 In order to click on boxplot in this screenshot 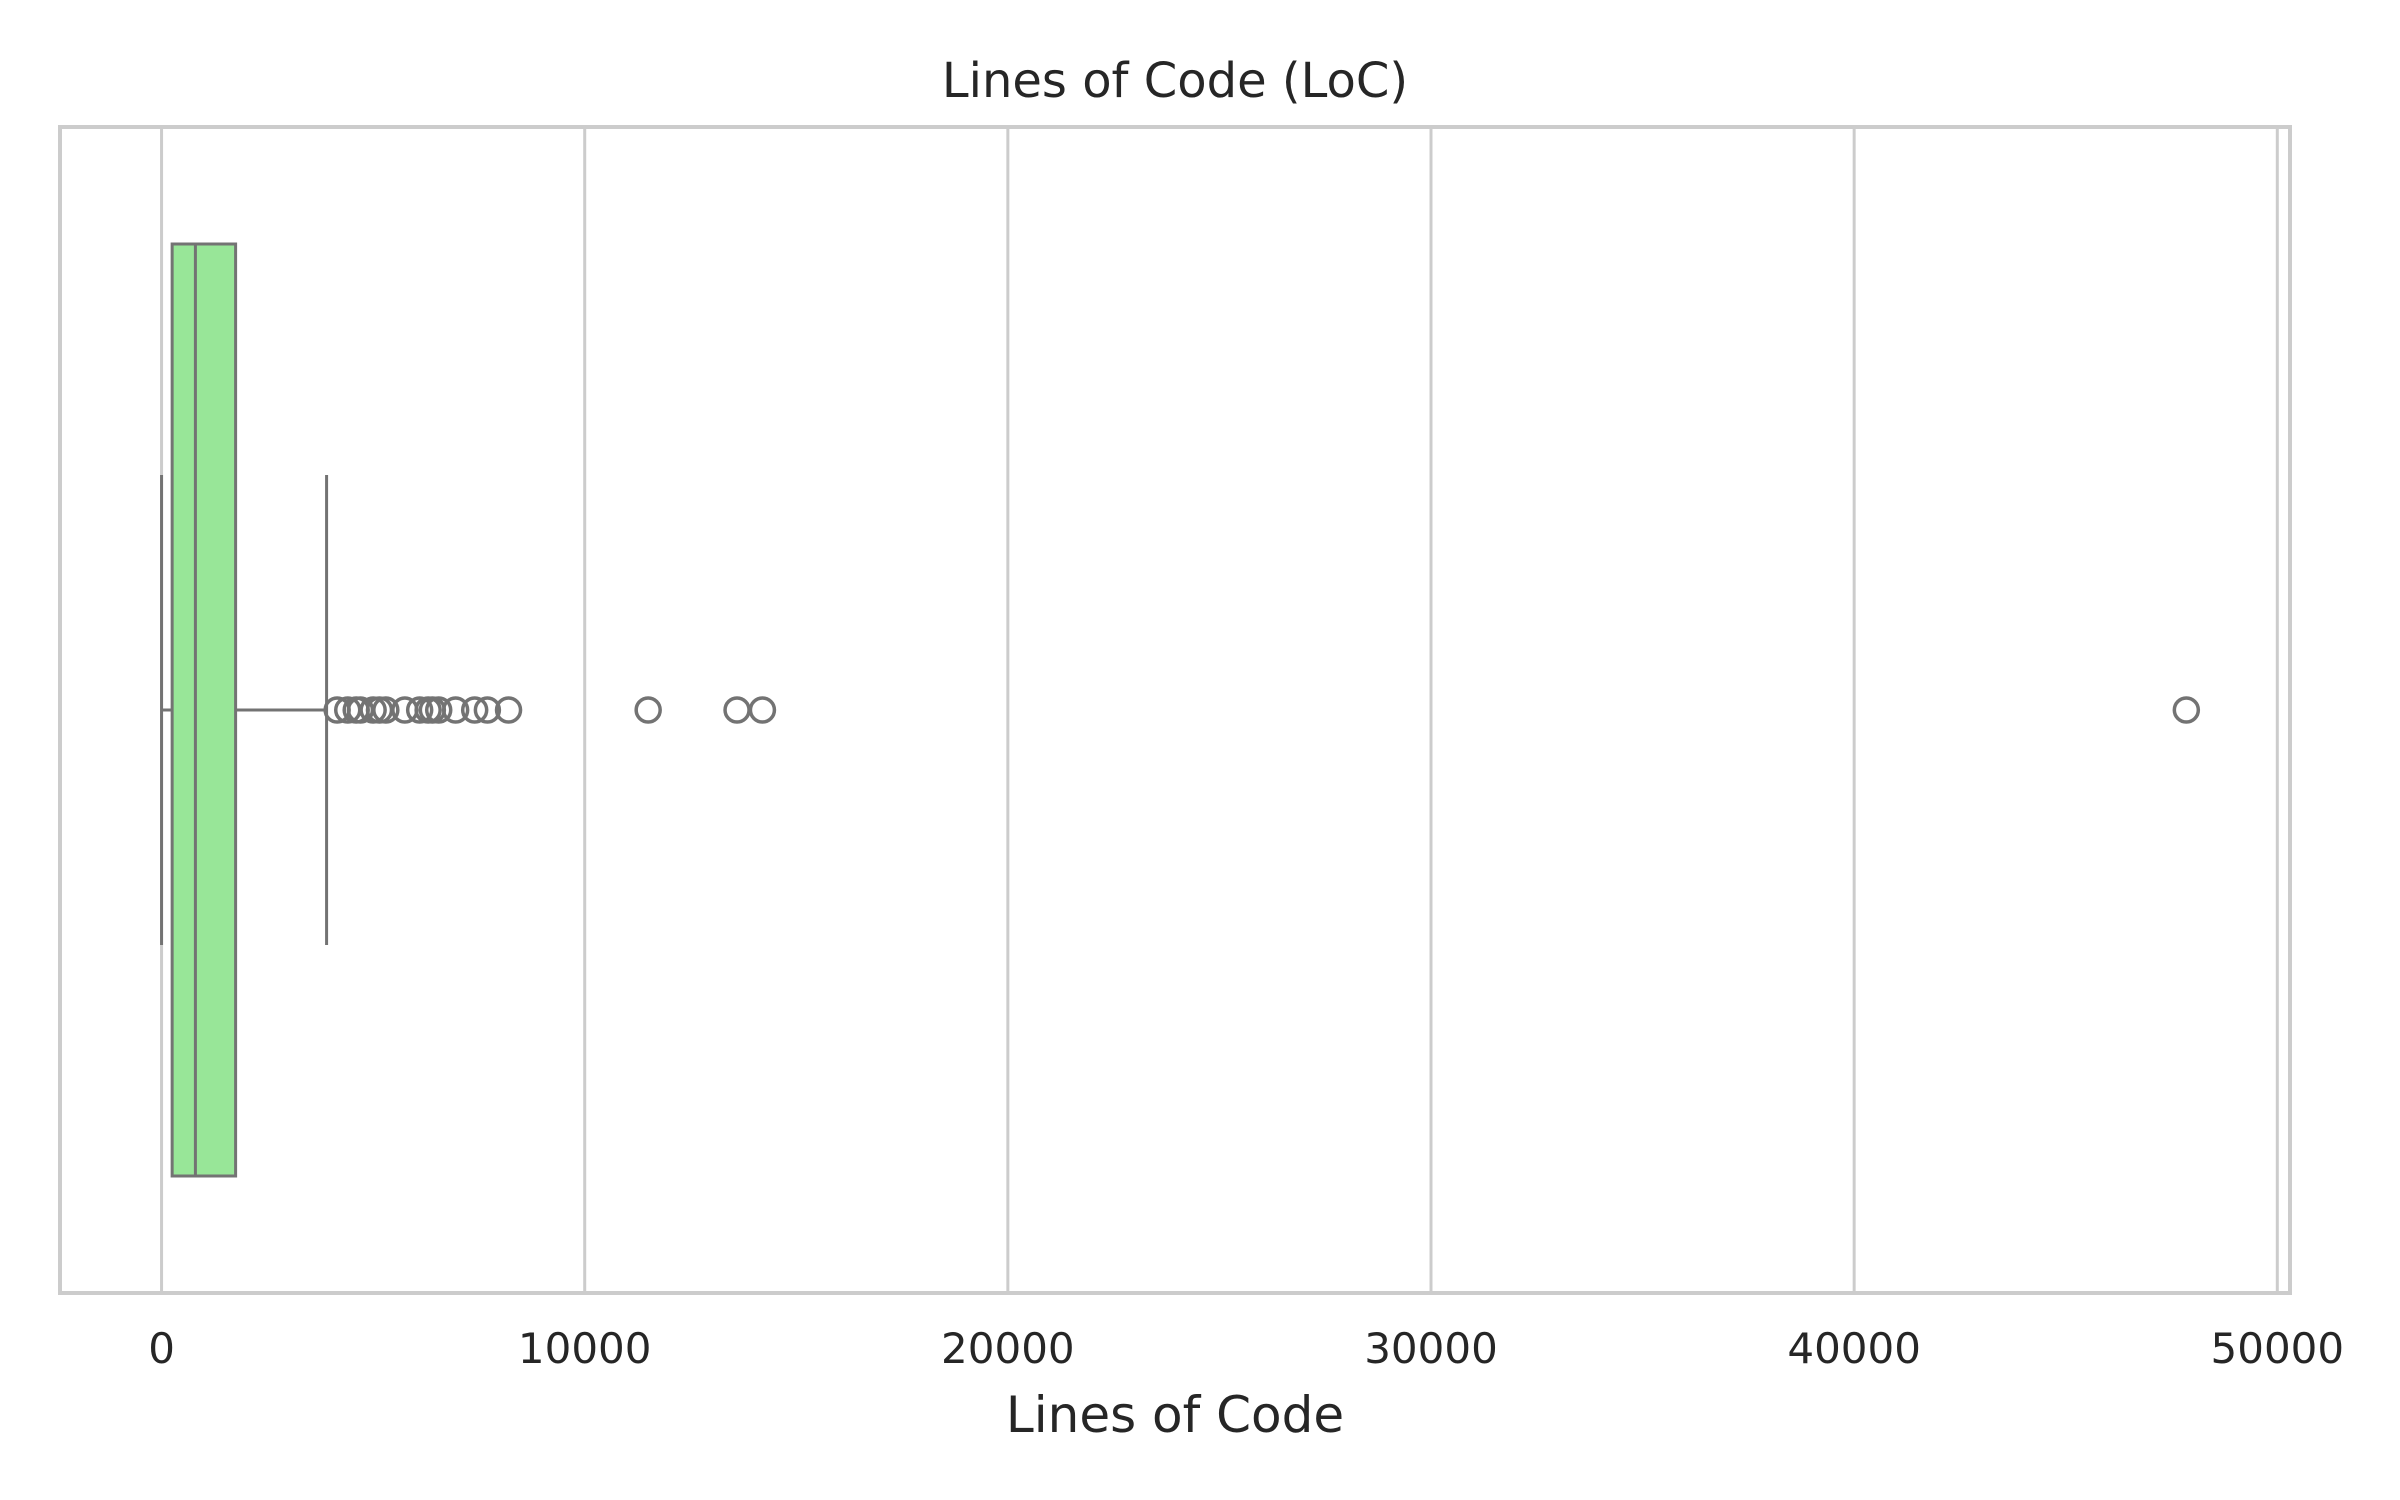, I will do `click(244, 710)`.